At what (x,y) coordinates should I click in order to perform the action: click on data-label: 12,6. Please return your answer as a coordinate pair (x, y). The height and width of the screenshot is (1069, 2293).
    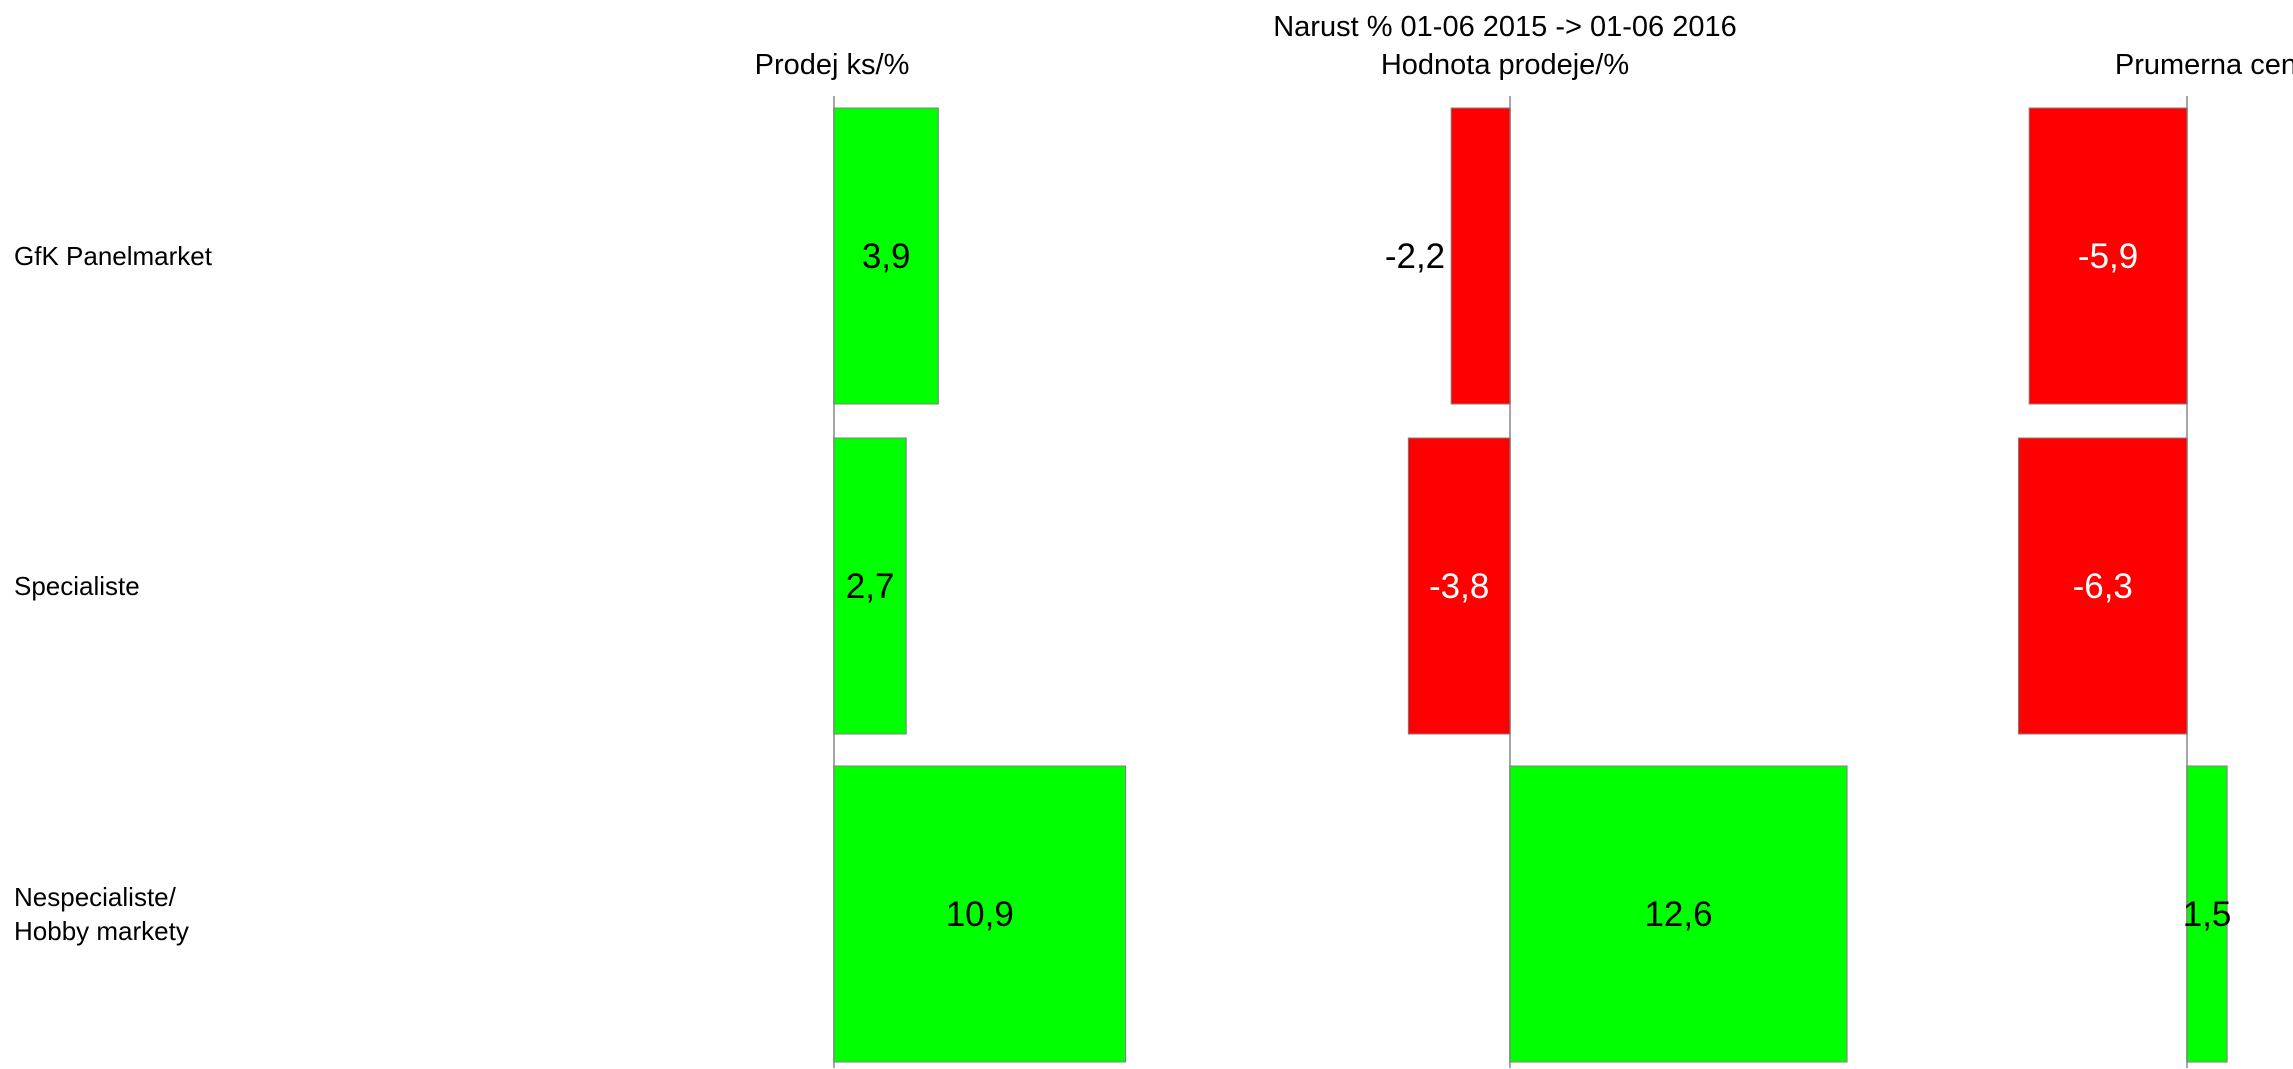
    Looking at the image, I should click on (1678, 914).